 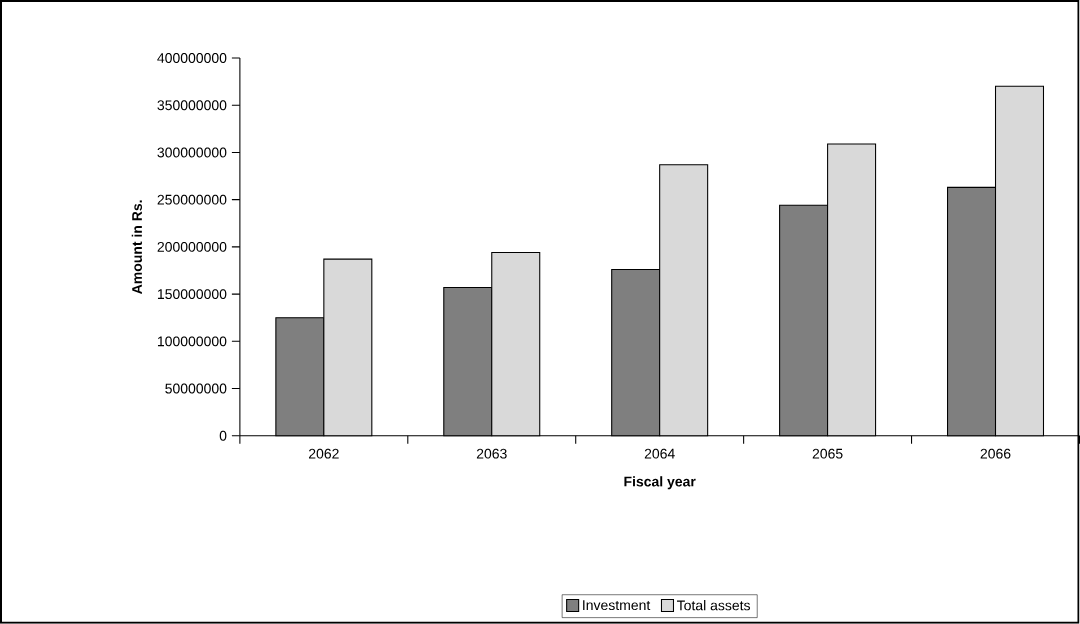 I want to click on x-tick-label: 2065, so click(x=827, y=453).